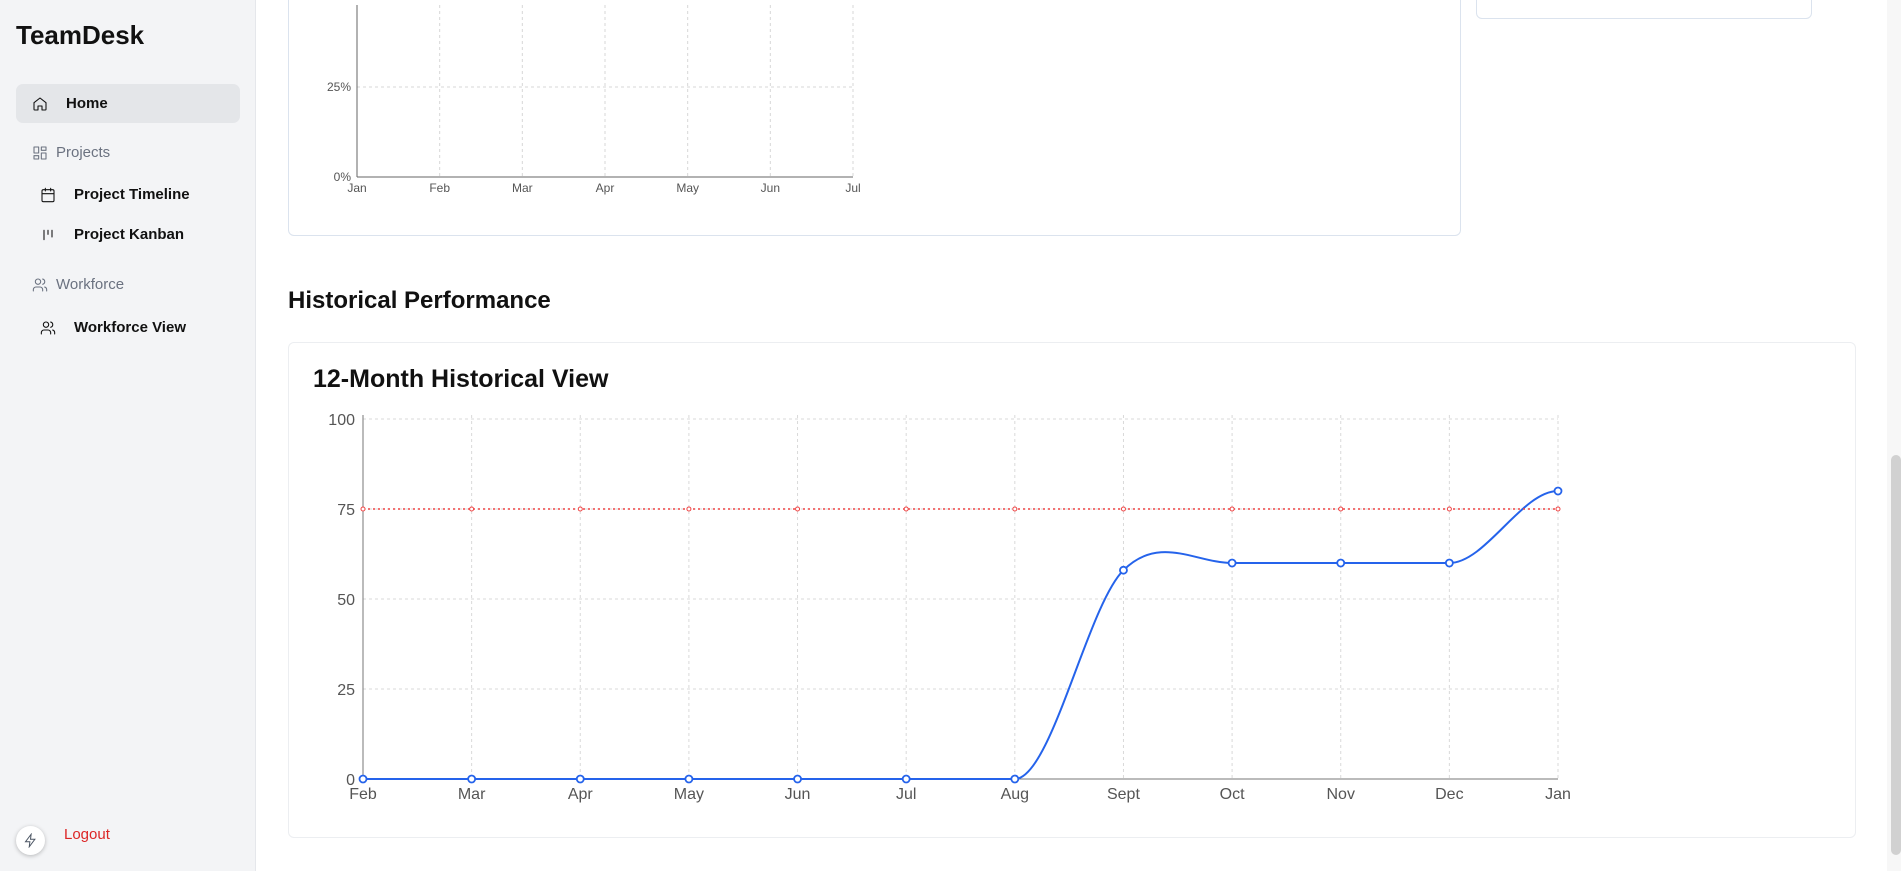  I want to click on sidebar-item-project-kanban: Project Kanban, so click(112, 234).